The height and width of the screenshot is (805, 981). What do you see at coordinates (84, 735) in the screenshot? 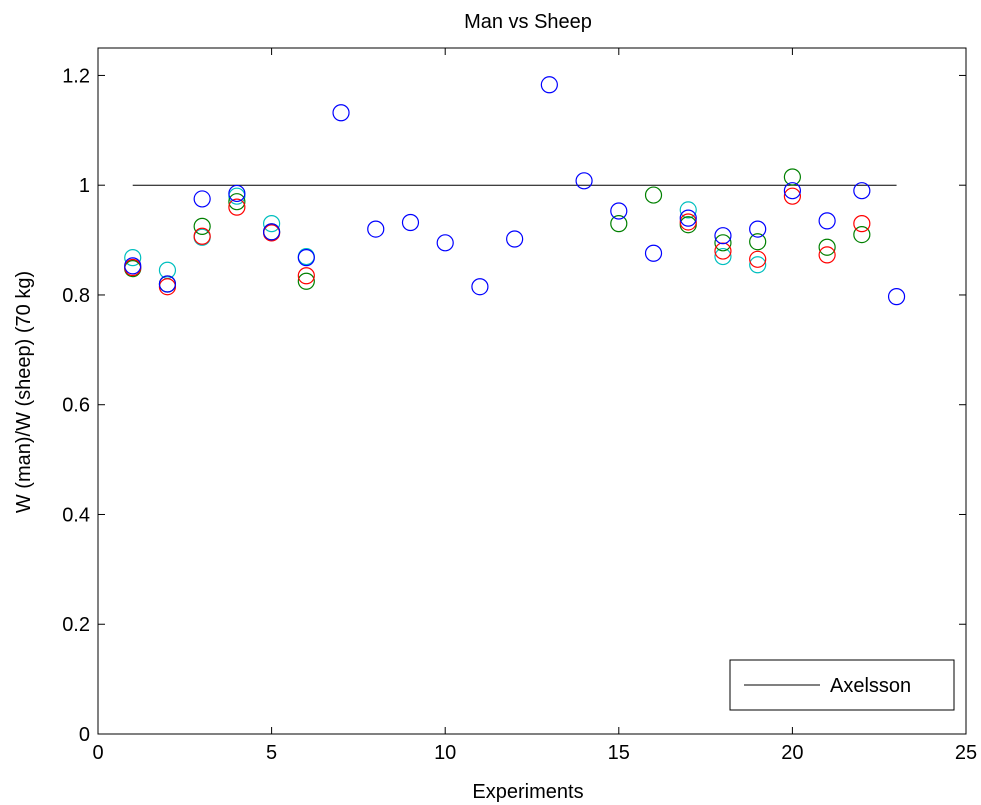
I see `y-tick-label: 0` at bounding box center [84, 735].